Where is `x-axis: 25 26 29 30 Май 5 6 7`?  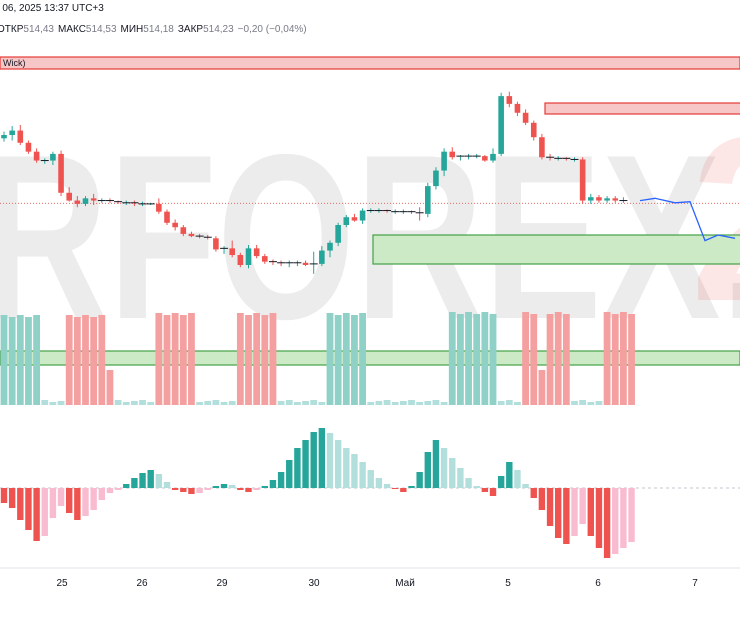
x-axis: 25 26 29 30 Май 5 6 7 is located at coordinates (370, 578).